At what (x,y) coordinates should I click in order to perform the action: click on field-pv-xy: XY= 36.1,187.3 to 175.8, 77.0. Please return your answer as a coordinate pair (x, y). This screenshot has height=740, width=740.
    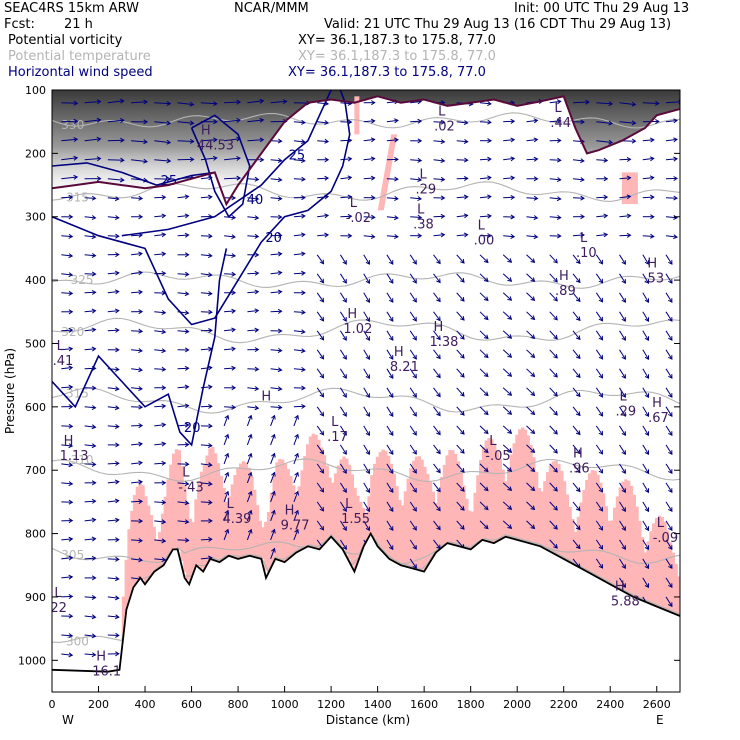
    Looking at the image, I should click on (397, 40).